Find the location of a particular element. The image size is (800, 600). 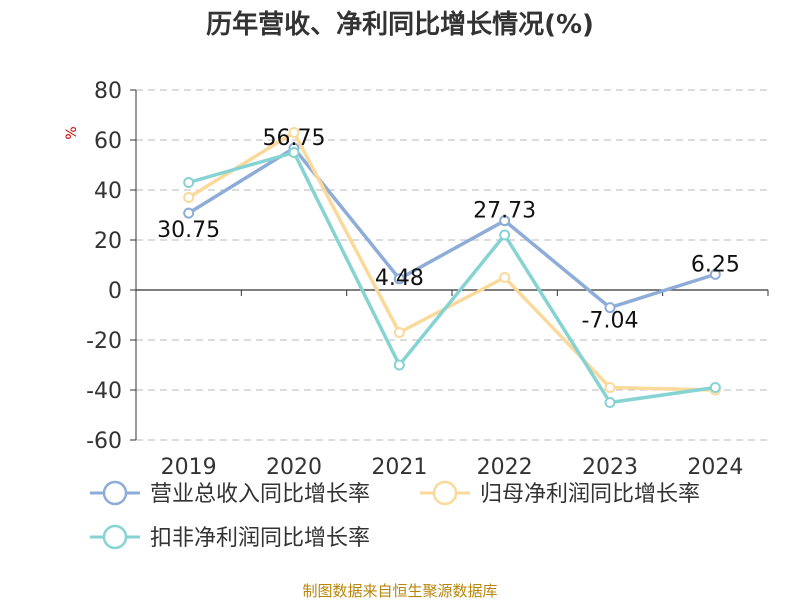

data-label: 4.48 is located at coordinates (399, 278).